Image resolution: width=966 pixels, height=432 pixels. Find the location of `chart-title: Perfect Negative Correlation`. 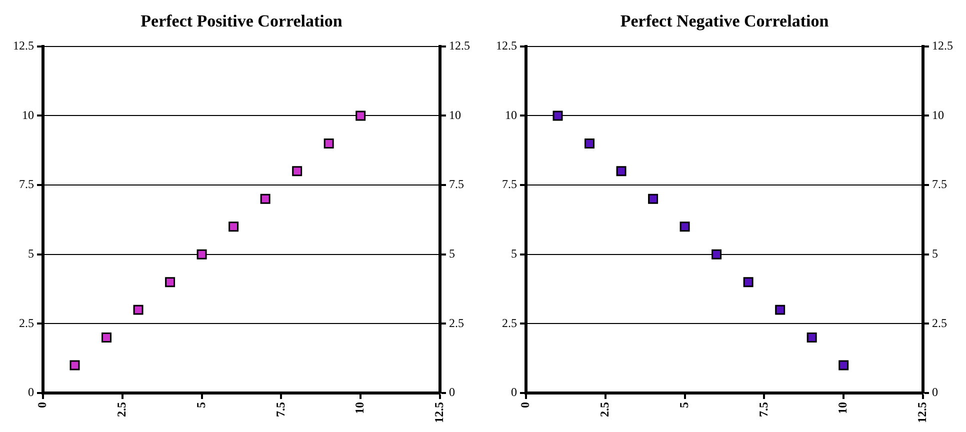

chart-title: Perfect Negative Correlation is located at coordinates (725, 21).